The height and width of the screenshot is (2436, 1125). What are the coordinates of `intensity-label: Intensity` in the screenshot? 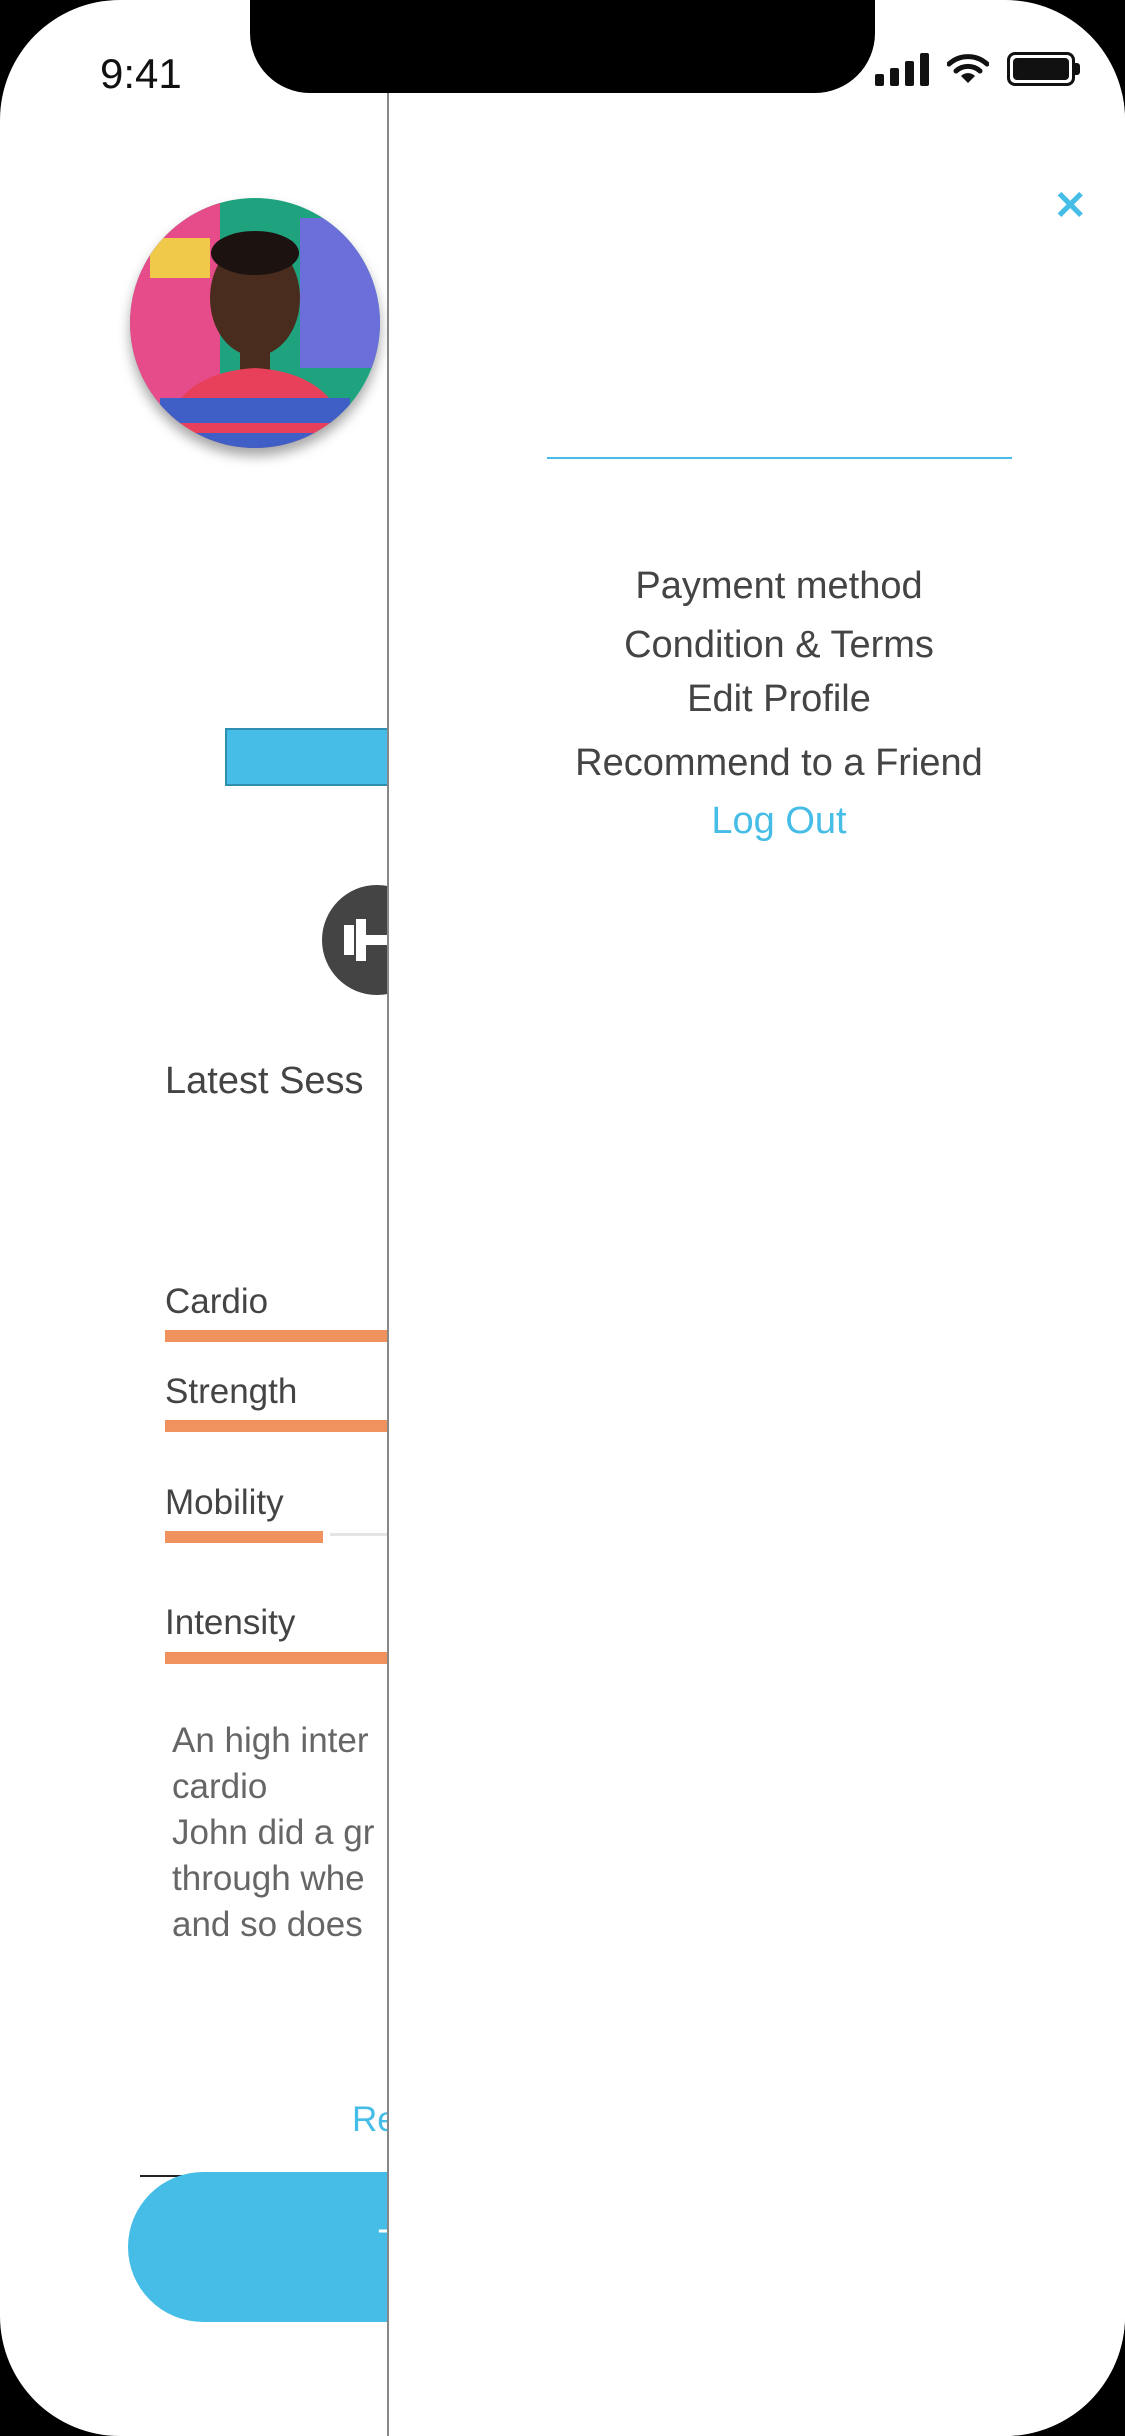 It's located at (230, 1622).